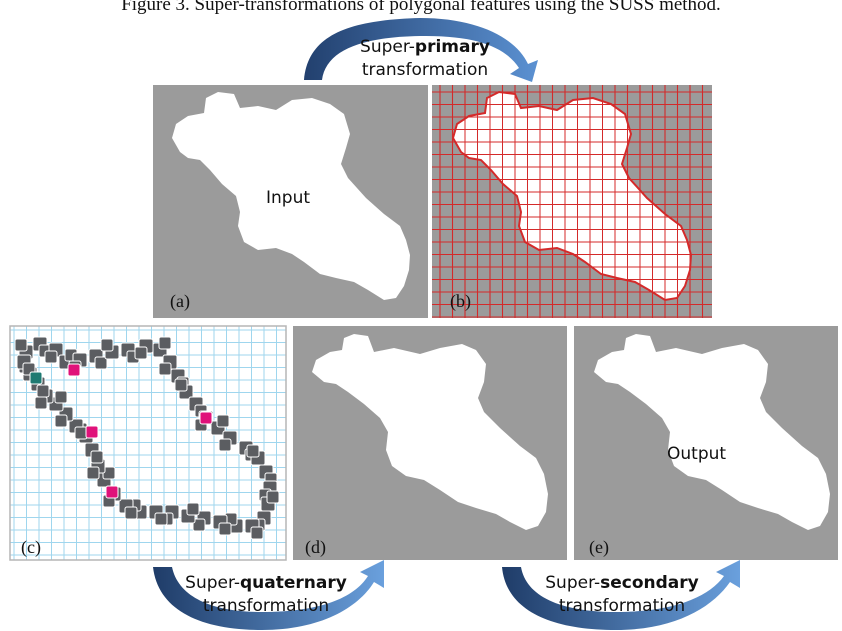 The image size is (842, 631). I want to click on panel-e-output-label: Output, so click(696, 454).